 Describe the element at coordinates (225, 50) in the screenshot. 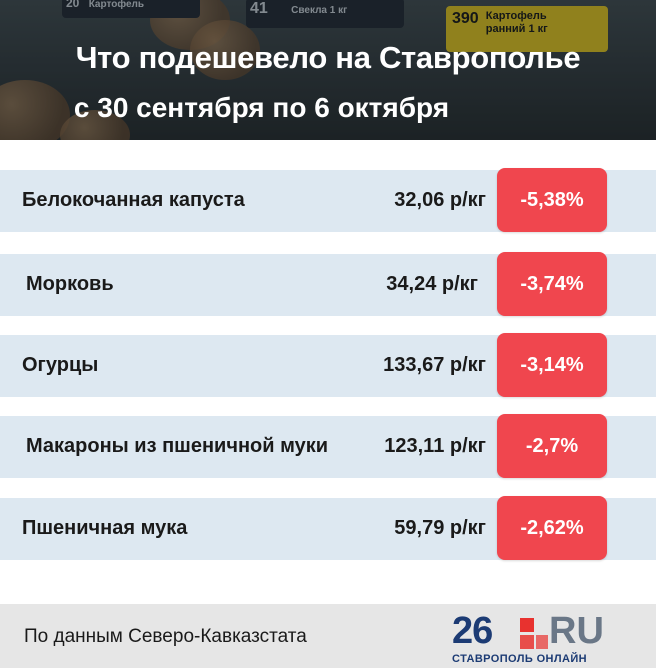

I see `potato-image` at that location.